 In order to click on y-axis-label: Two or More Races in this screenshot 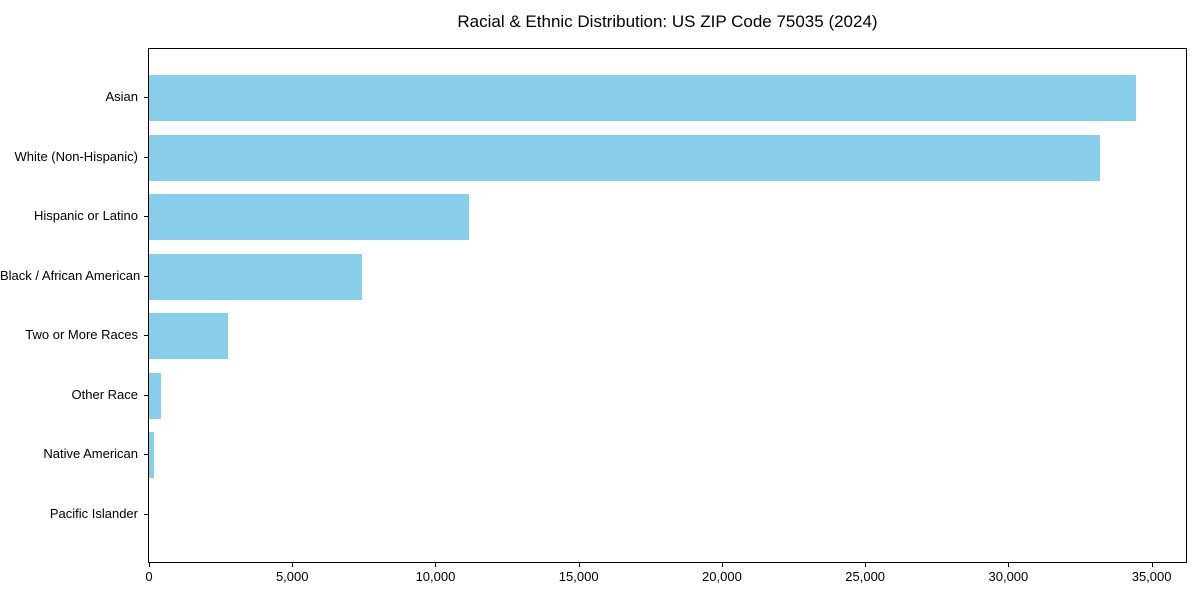, I will do `click(81, 335)`.